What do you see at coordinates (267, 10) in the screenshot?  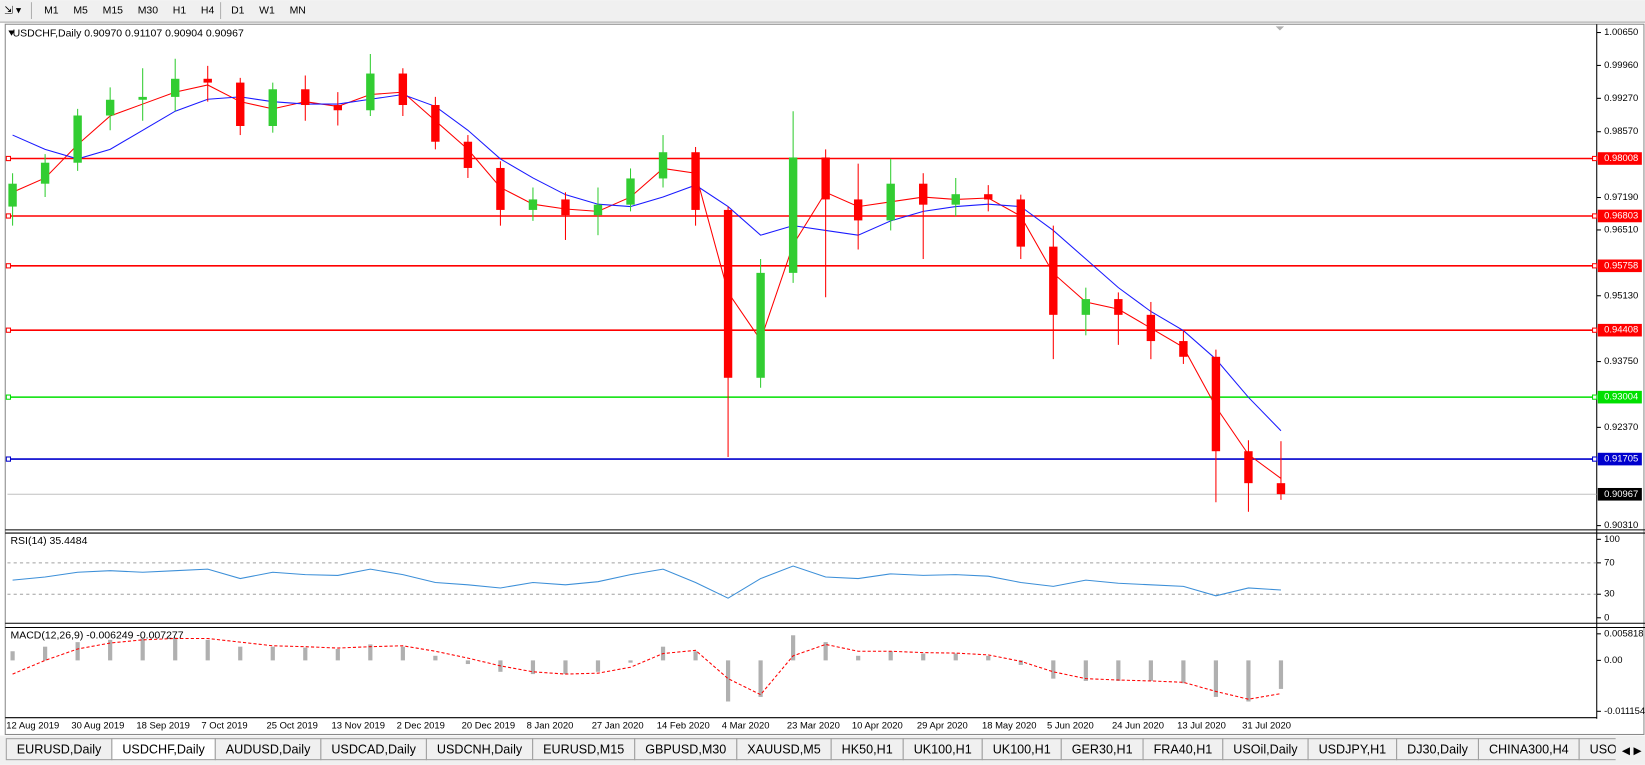 I see `timeframe-button: W1` at bounding box center [267, 10].